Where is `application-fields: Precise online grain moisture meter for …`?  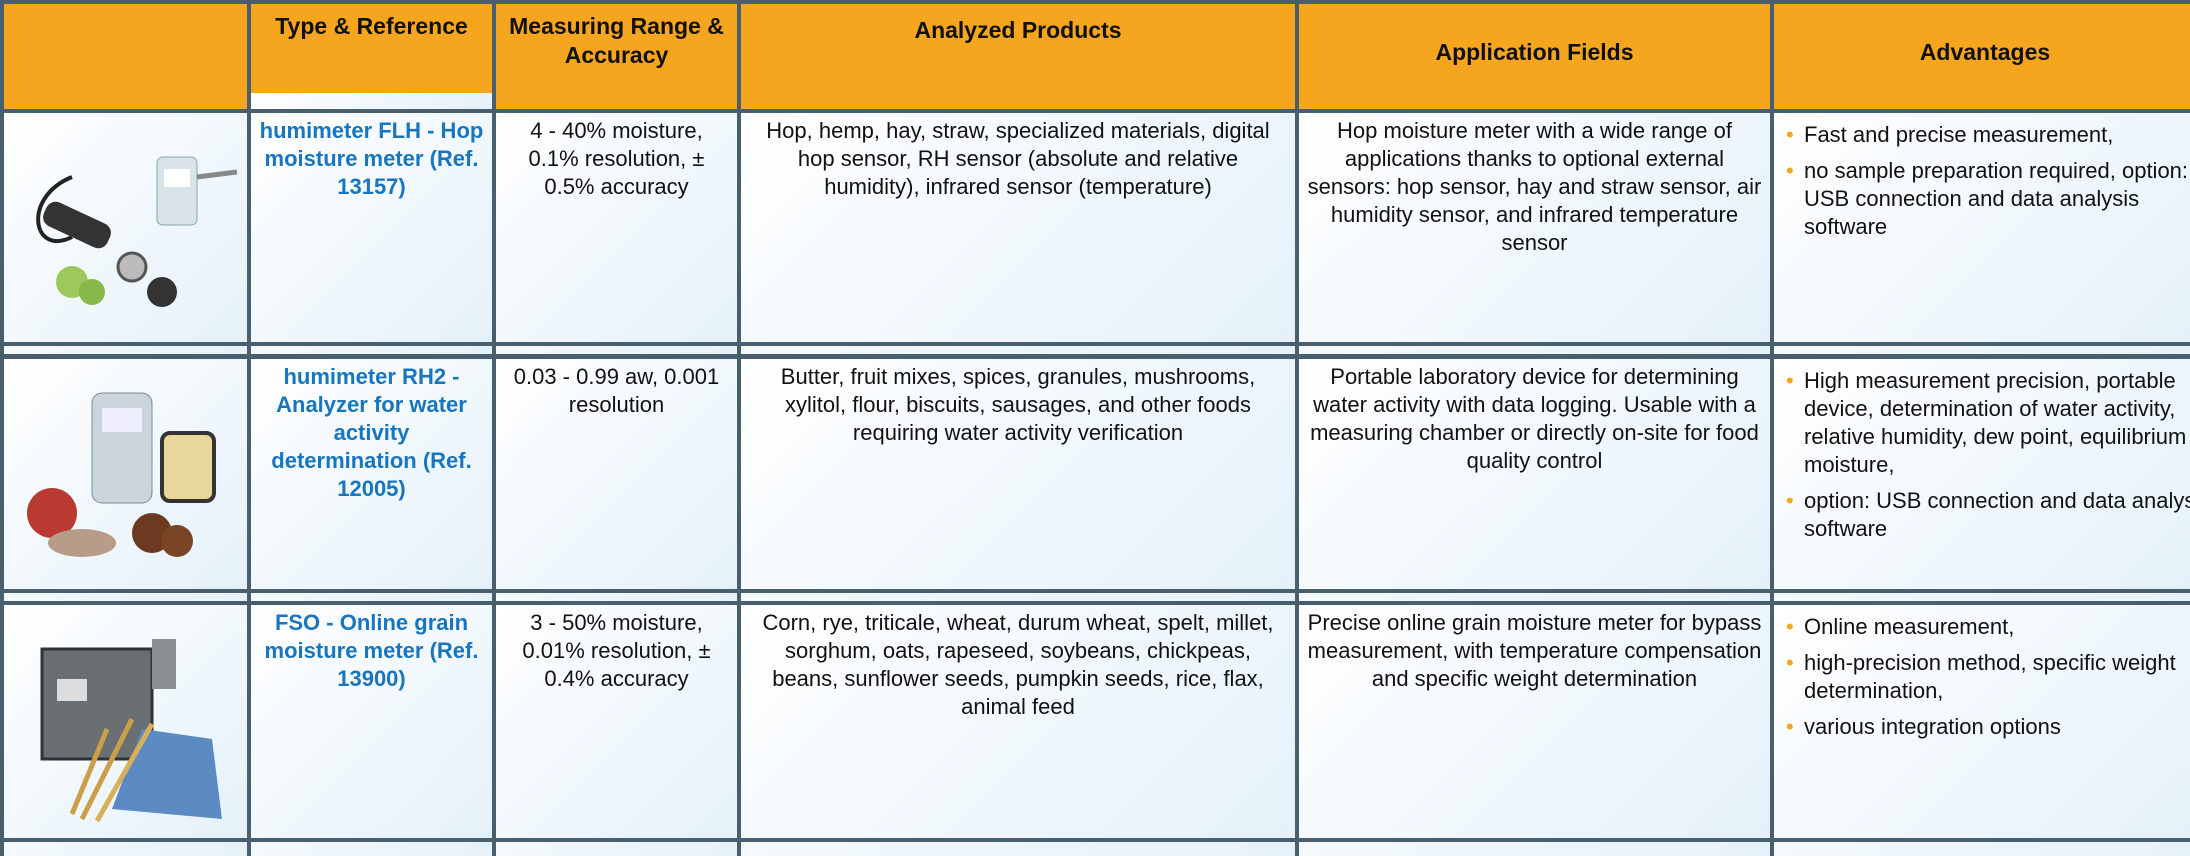
application-fields: Precise online grain moisture meter for … is located at coordinates (1534, 721).